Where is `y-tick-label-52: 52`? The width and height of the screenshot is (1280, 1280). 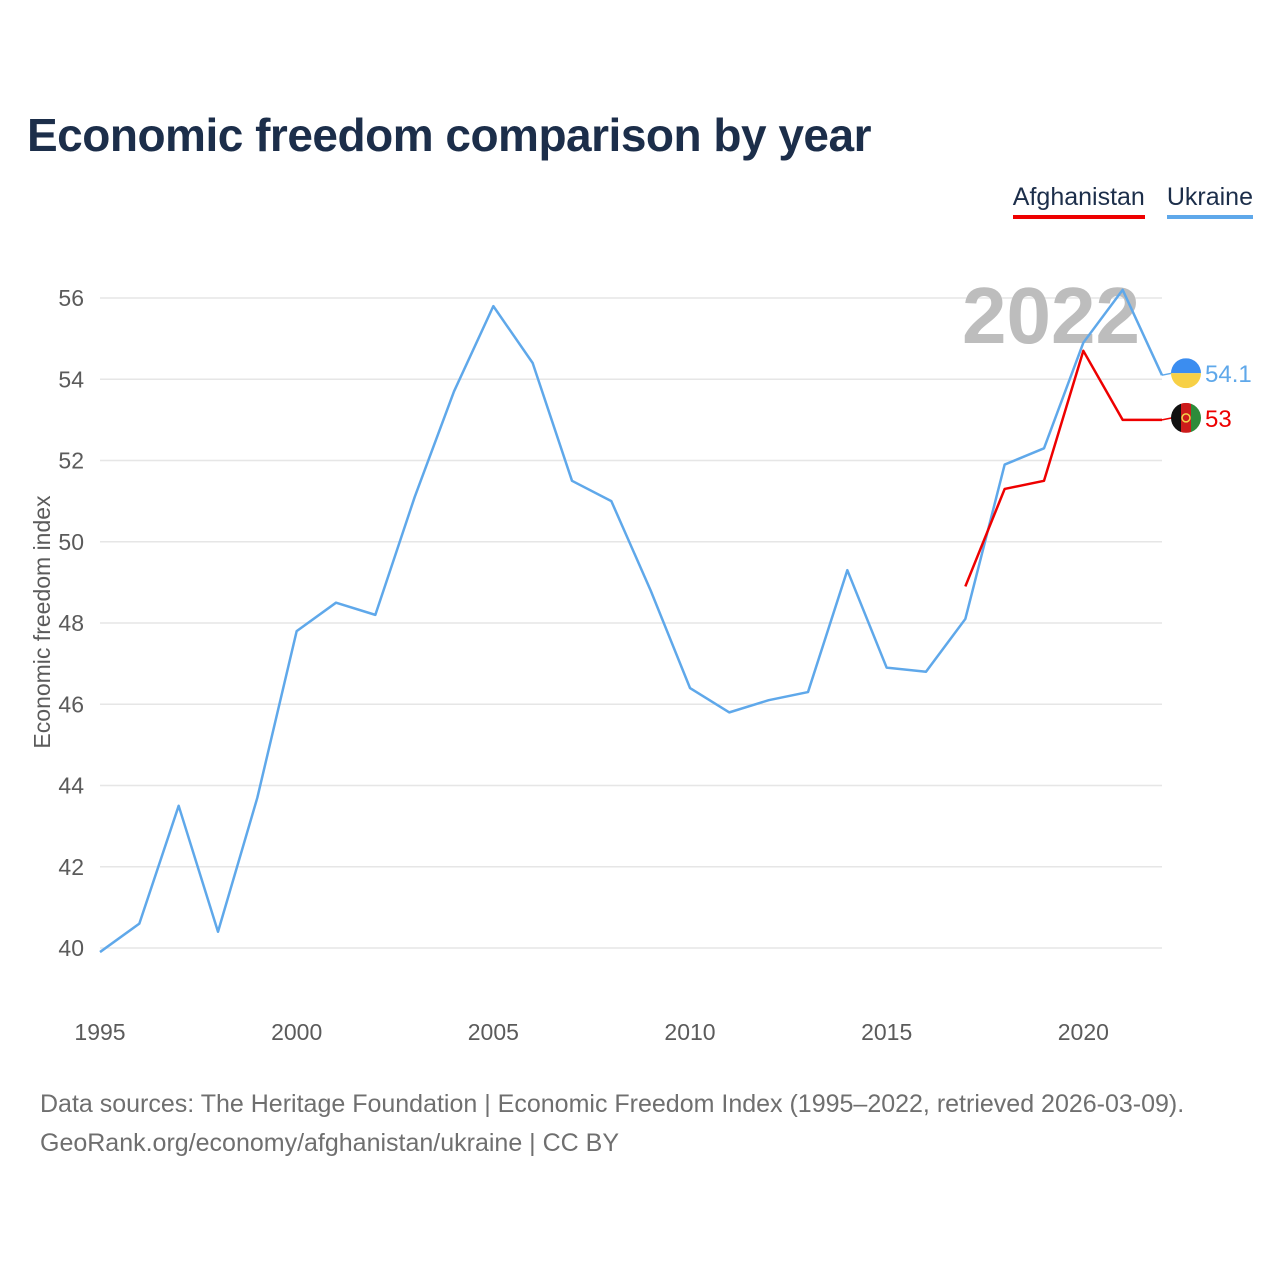
y-tick-label-52: 52 is located at coordinates (71, 461).